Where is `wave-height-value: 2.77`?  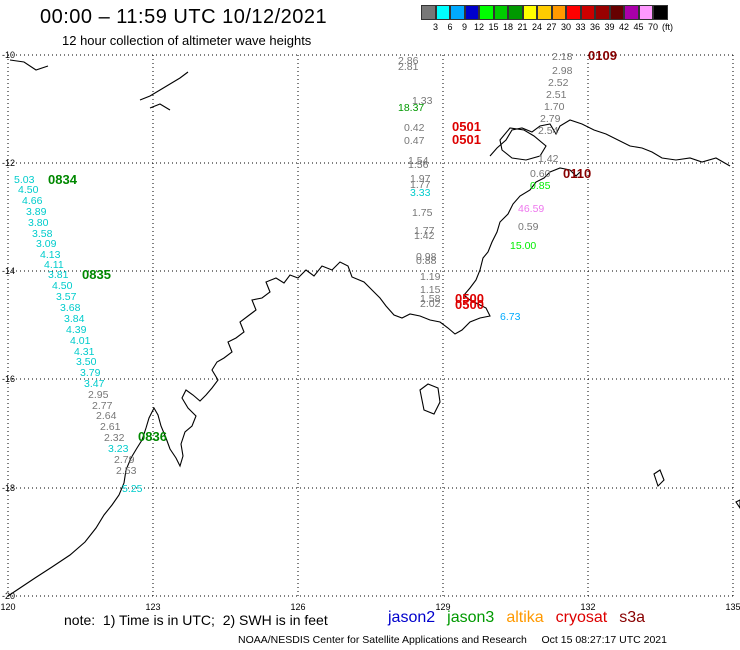
wave-height-value: 2.77 is located at coordinates (102, 406).